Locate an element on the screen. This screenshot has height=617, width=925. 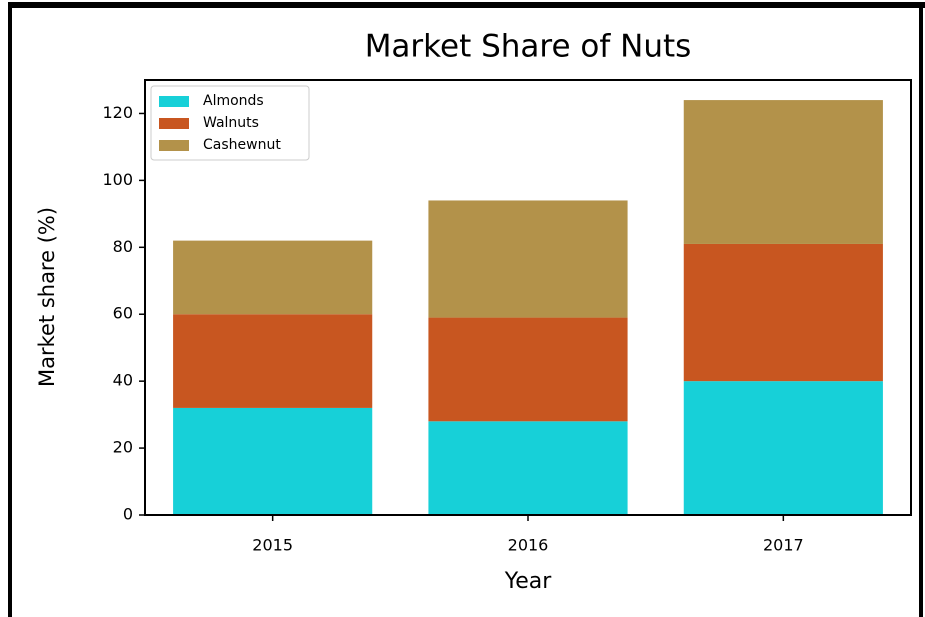
legend-label: Cashewnut is located at coordinates (242, 145).